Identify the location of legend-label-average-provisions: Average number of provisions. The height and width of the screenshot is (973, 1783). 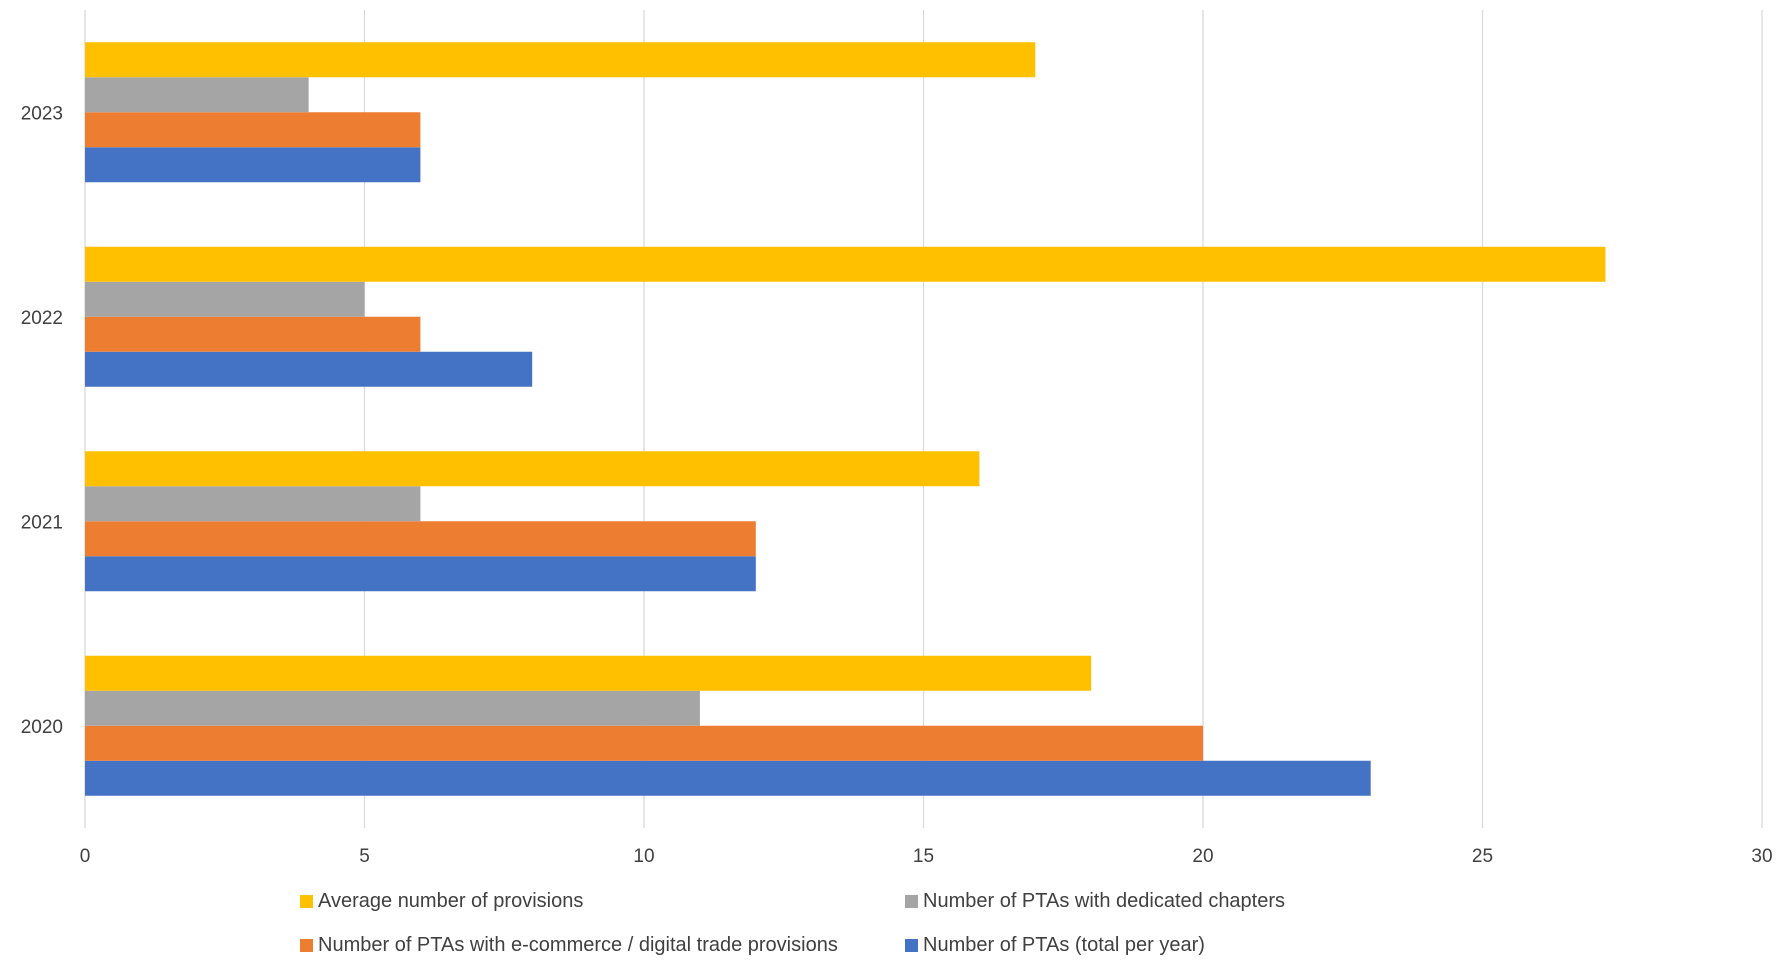
(451, 900).